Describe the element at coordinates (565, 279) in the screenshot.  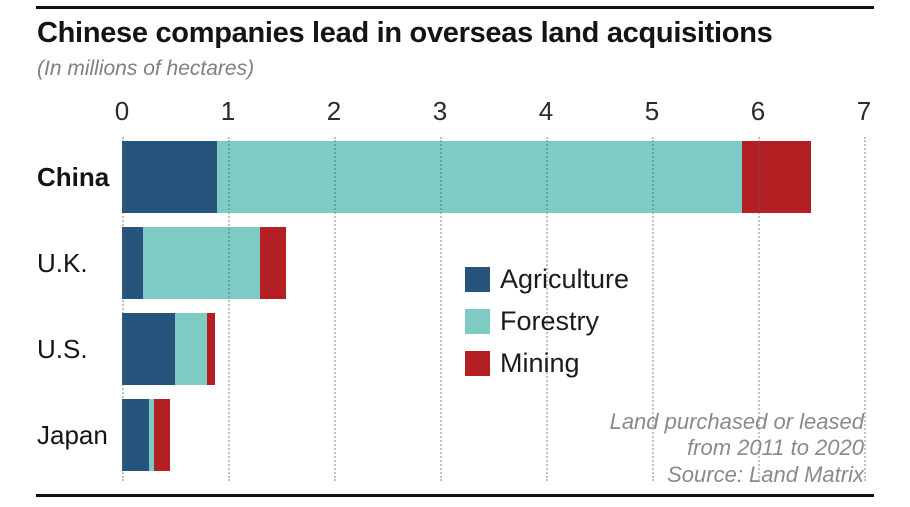
I see `legend-label-agriculture: Agriculture` at that location.